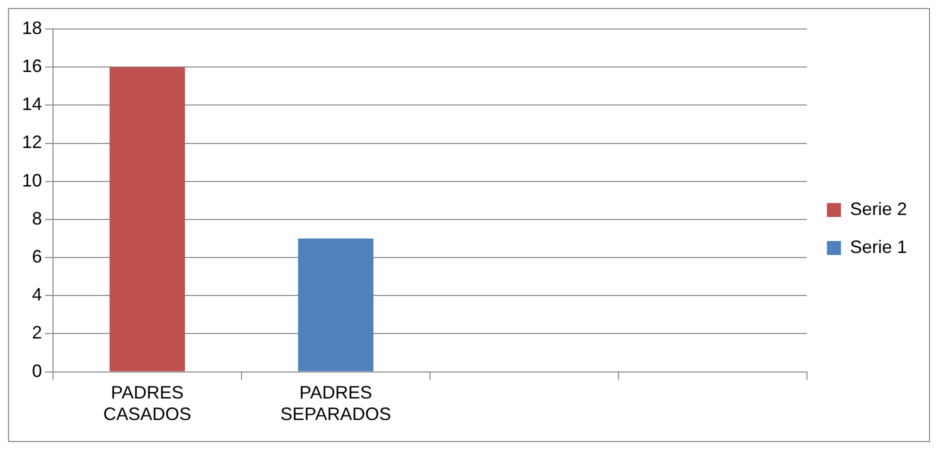  What do you see at coordinates (32, 66) in the screenshot?
I see `y-tick-label: 16` at bounding box center [32, 66].